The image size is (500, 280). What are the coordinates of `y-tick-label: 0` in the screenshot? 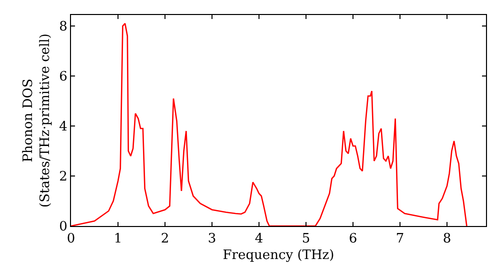 It's located at (63, 227).